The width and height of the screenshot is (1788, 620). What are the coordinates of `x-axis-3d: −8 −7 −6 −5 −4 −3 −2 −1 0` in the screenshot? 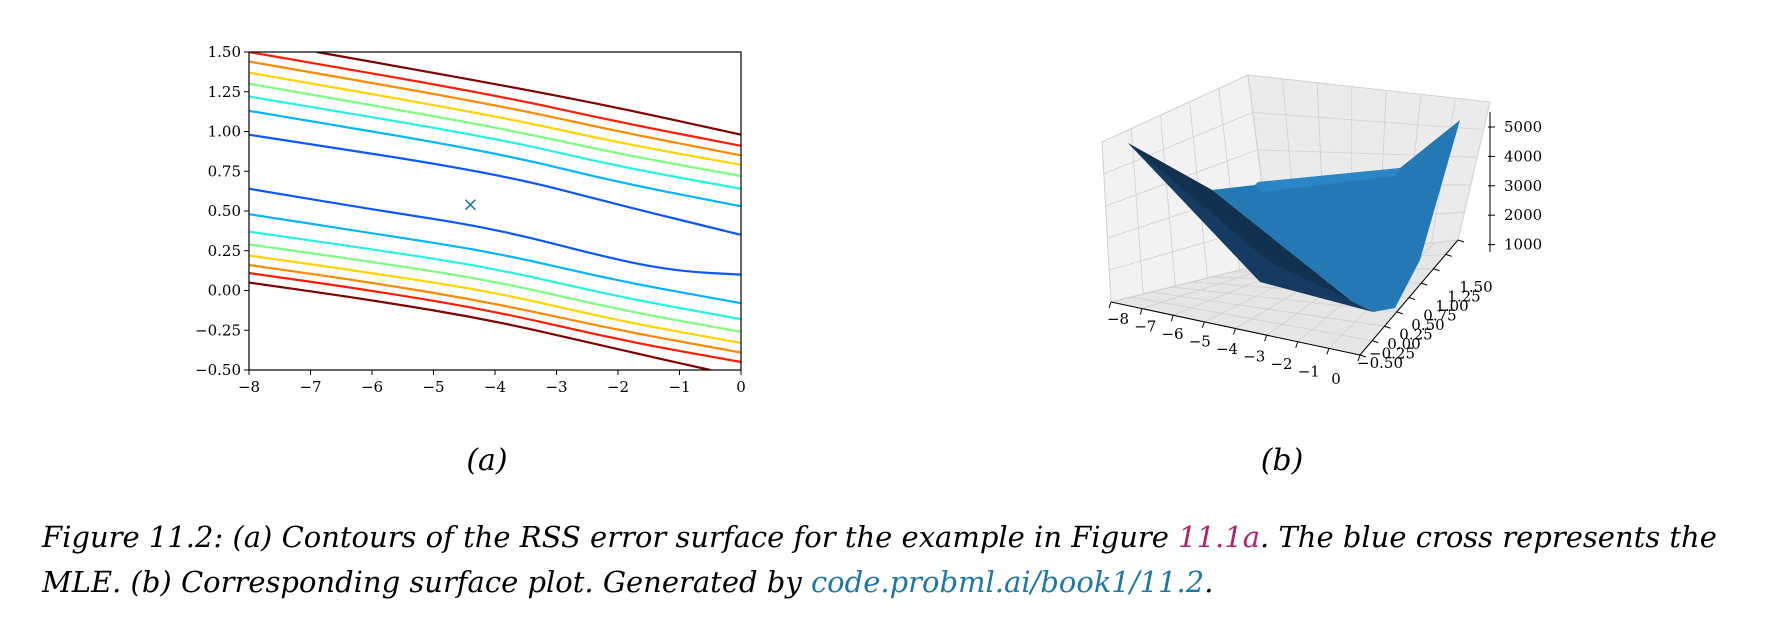 It's located at (1234, 344).